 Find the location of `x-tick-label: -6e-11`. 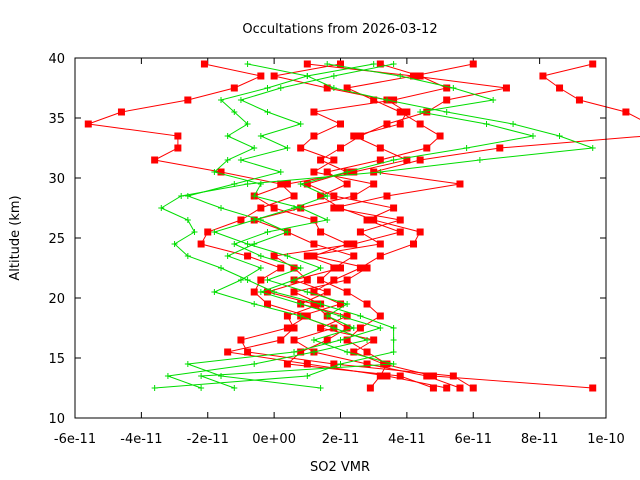

x-tick-label: -6e-11 is located at coordinates (75, 439).